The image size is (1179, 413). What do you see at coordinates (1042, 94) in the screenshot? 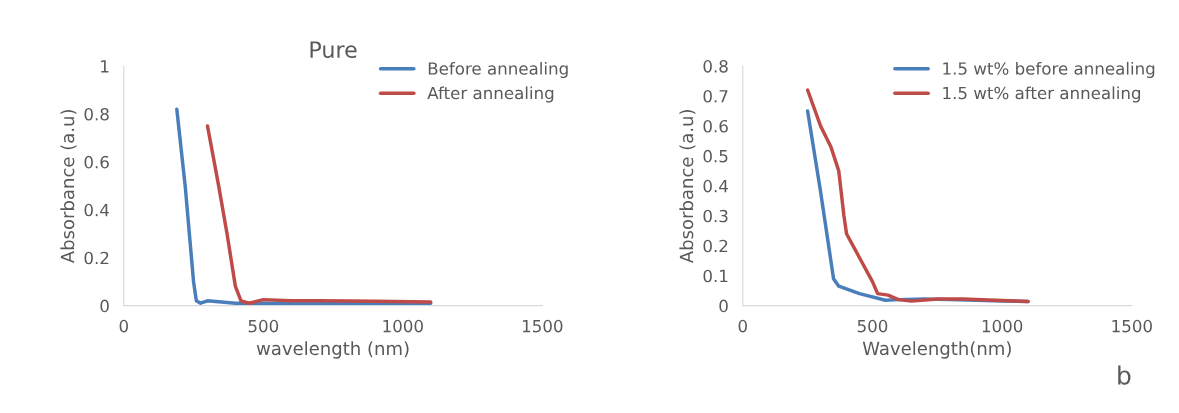
I see `legend-label: 1.5 wt% after annealing` at bounding box center [1042, 94].